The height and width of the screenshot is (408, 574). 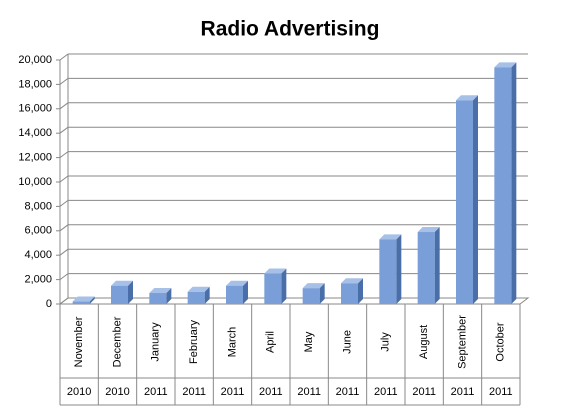 What do you see at coordinates (232, 342) in the screenshot?
I see `x-tick-label: March` at bounding box center [232, 342].